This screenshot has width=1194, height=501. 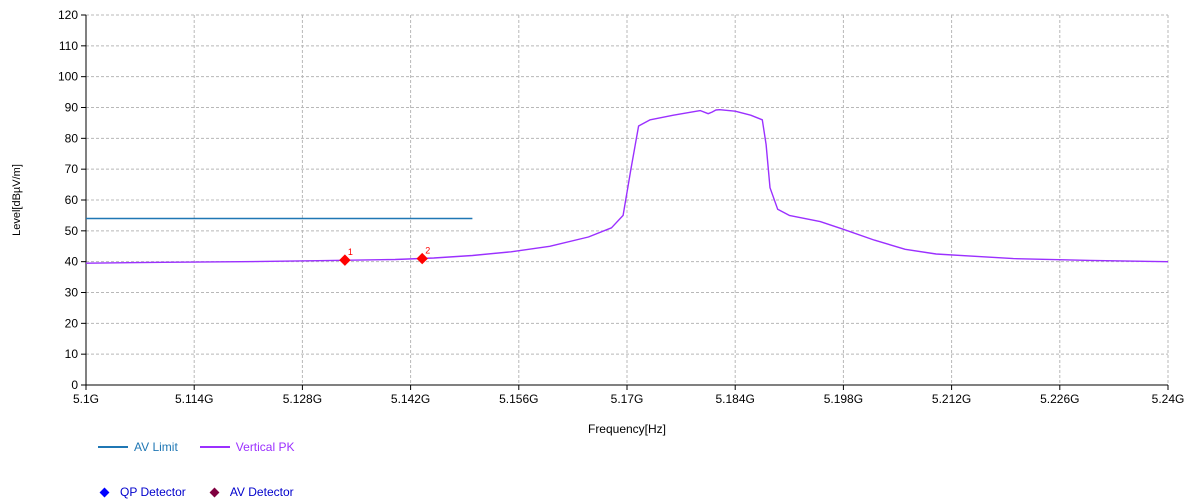 I want to click on y-tick-label: 60, so click(x=72, y=200).